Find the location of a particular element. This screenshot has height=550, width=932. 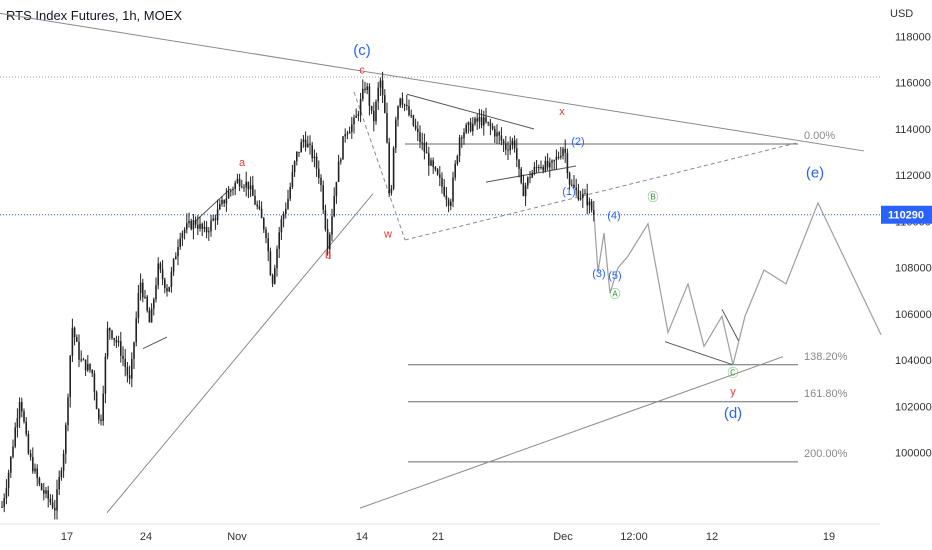

price-tick-label: 108000 is located at coordinates (913, 269).